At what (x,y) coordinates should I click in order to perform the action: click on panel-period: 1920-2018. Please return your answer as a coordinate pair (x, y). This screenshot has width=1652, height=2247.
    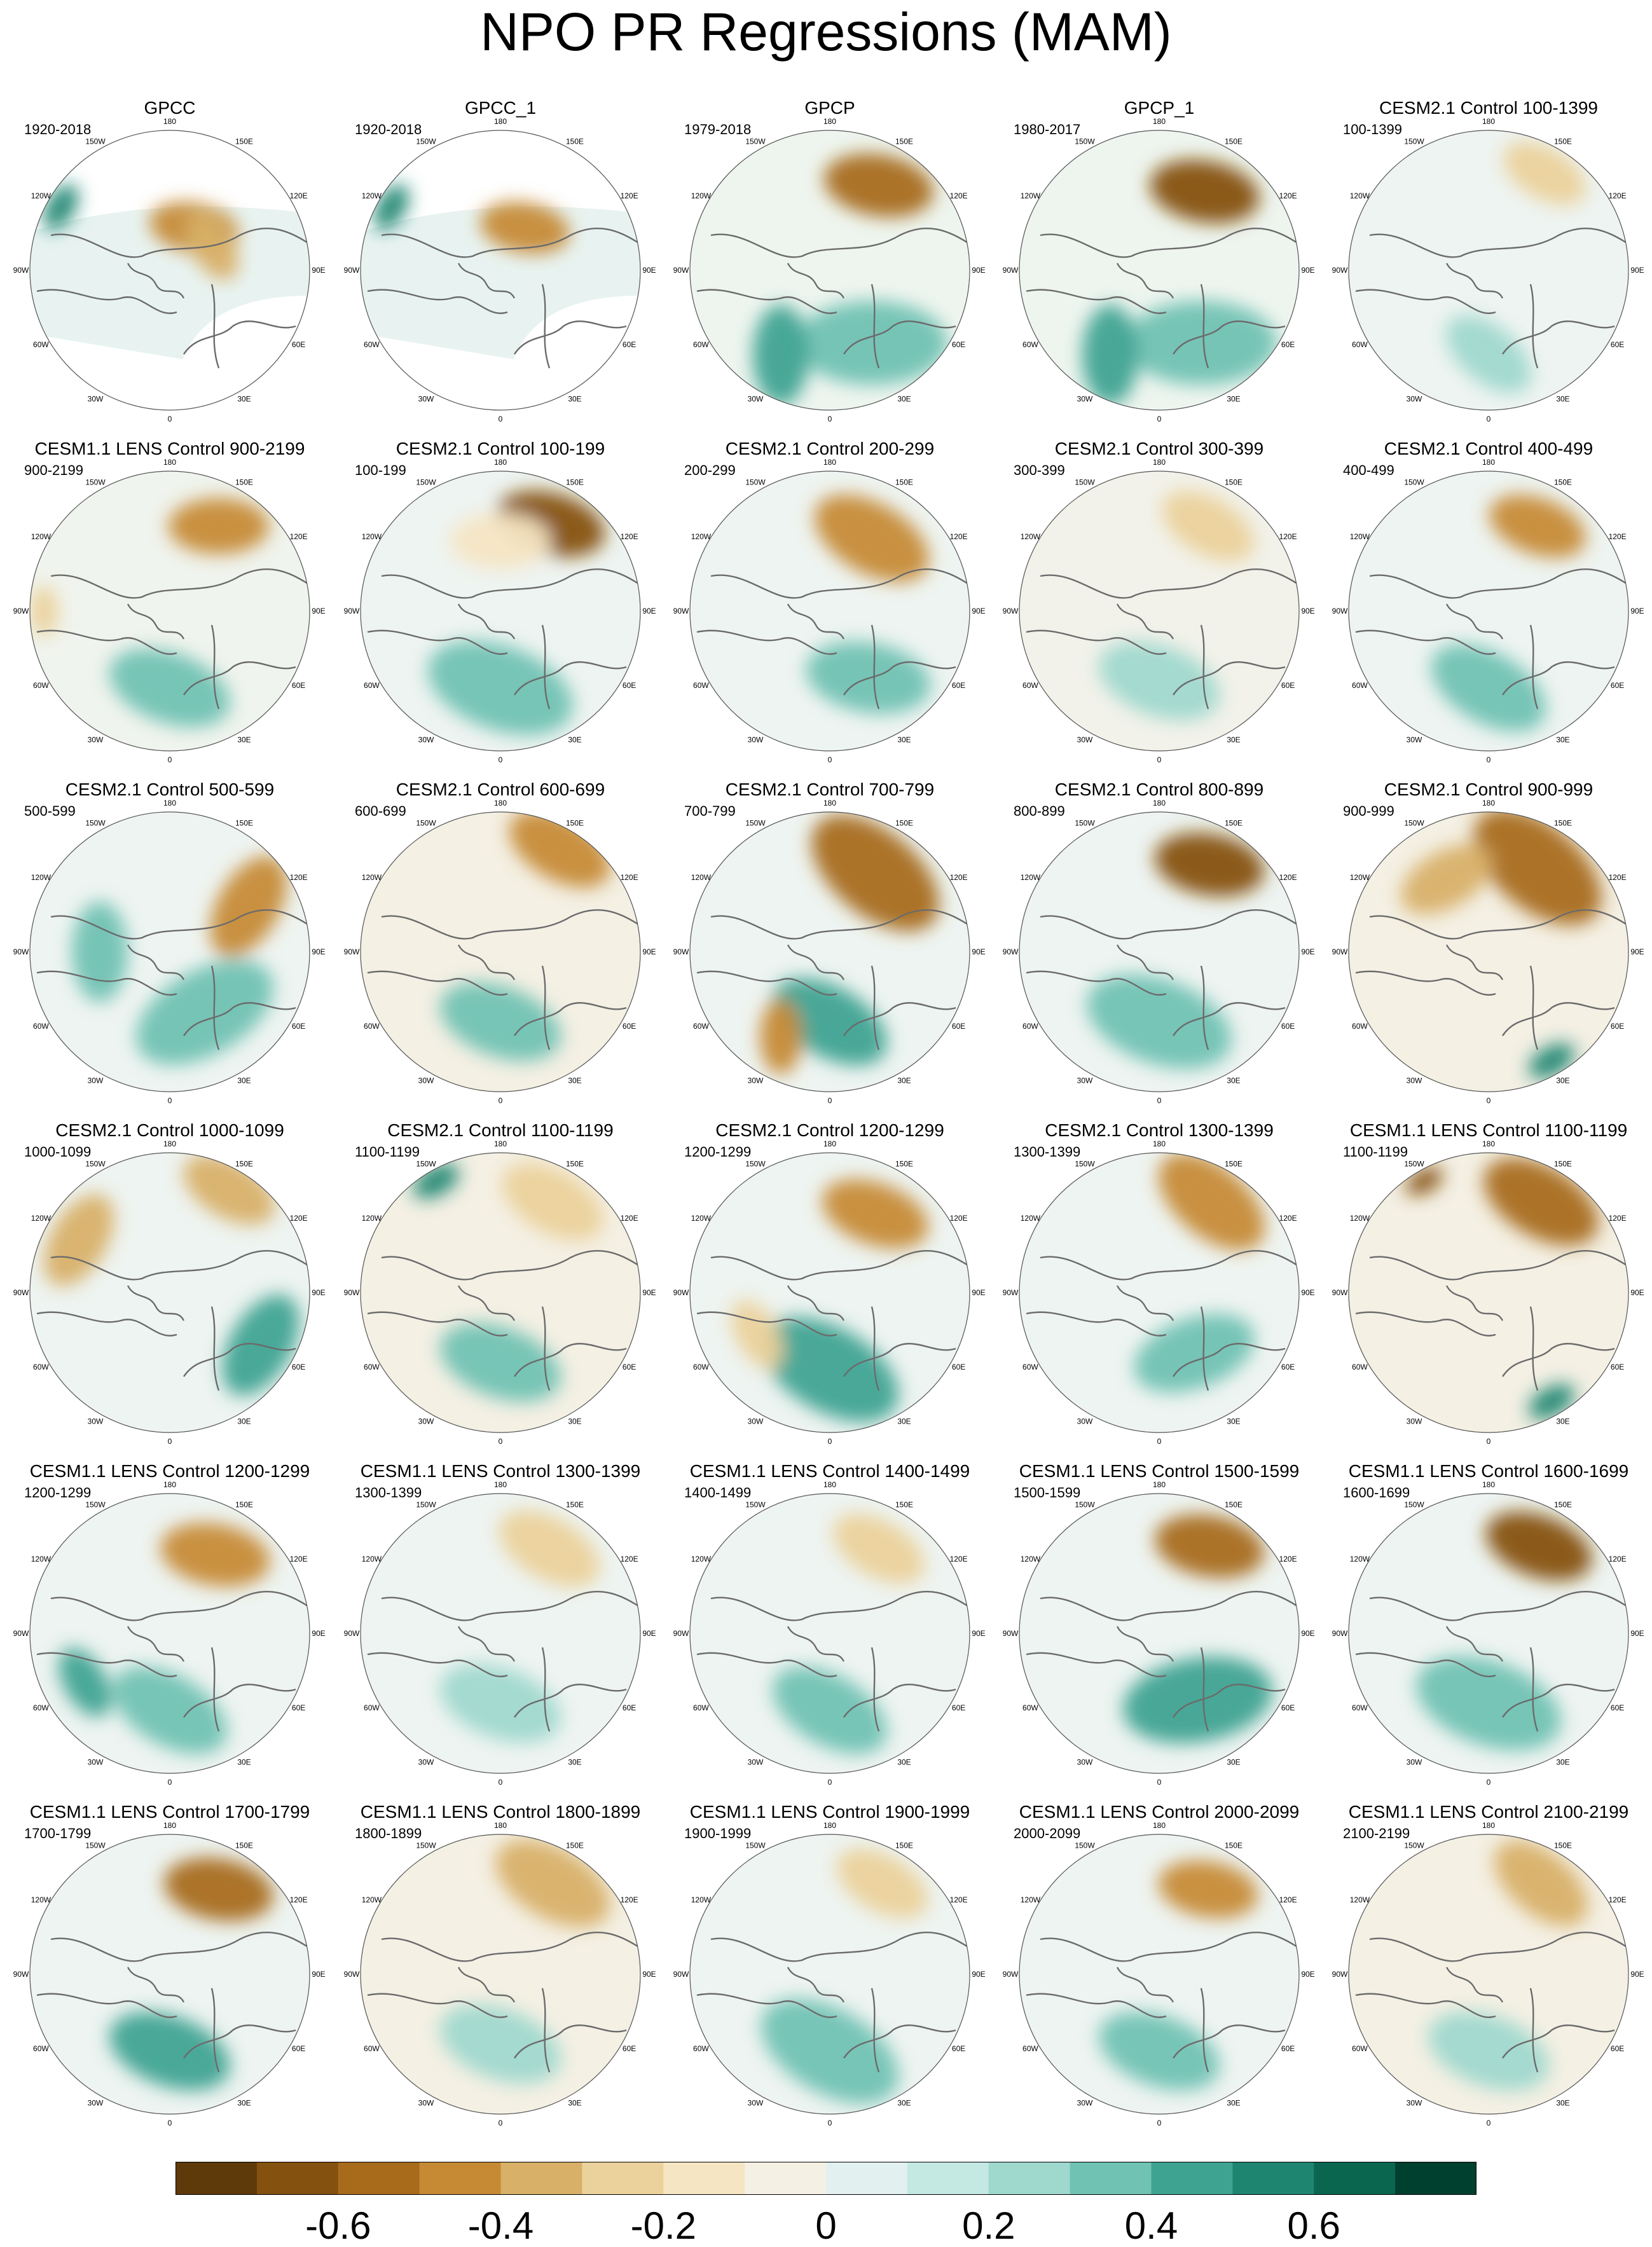
    Looking at the image, I should click on (58, 129).